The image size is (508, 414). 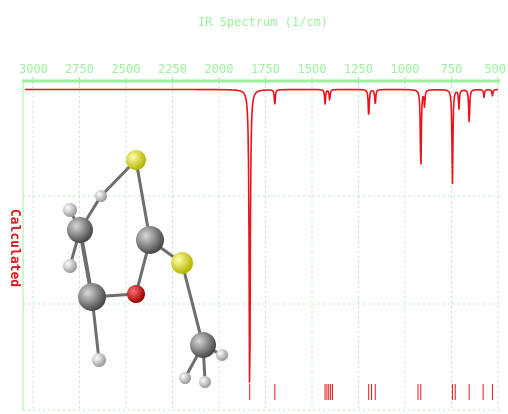 What do you see at coordinates (265, 69) in the screenshot?
I see `x-tick-label: 1750` at bounding box center [265, 69].